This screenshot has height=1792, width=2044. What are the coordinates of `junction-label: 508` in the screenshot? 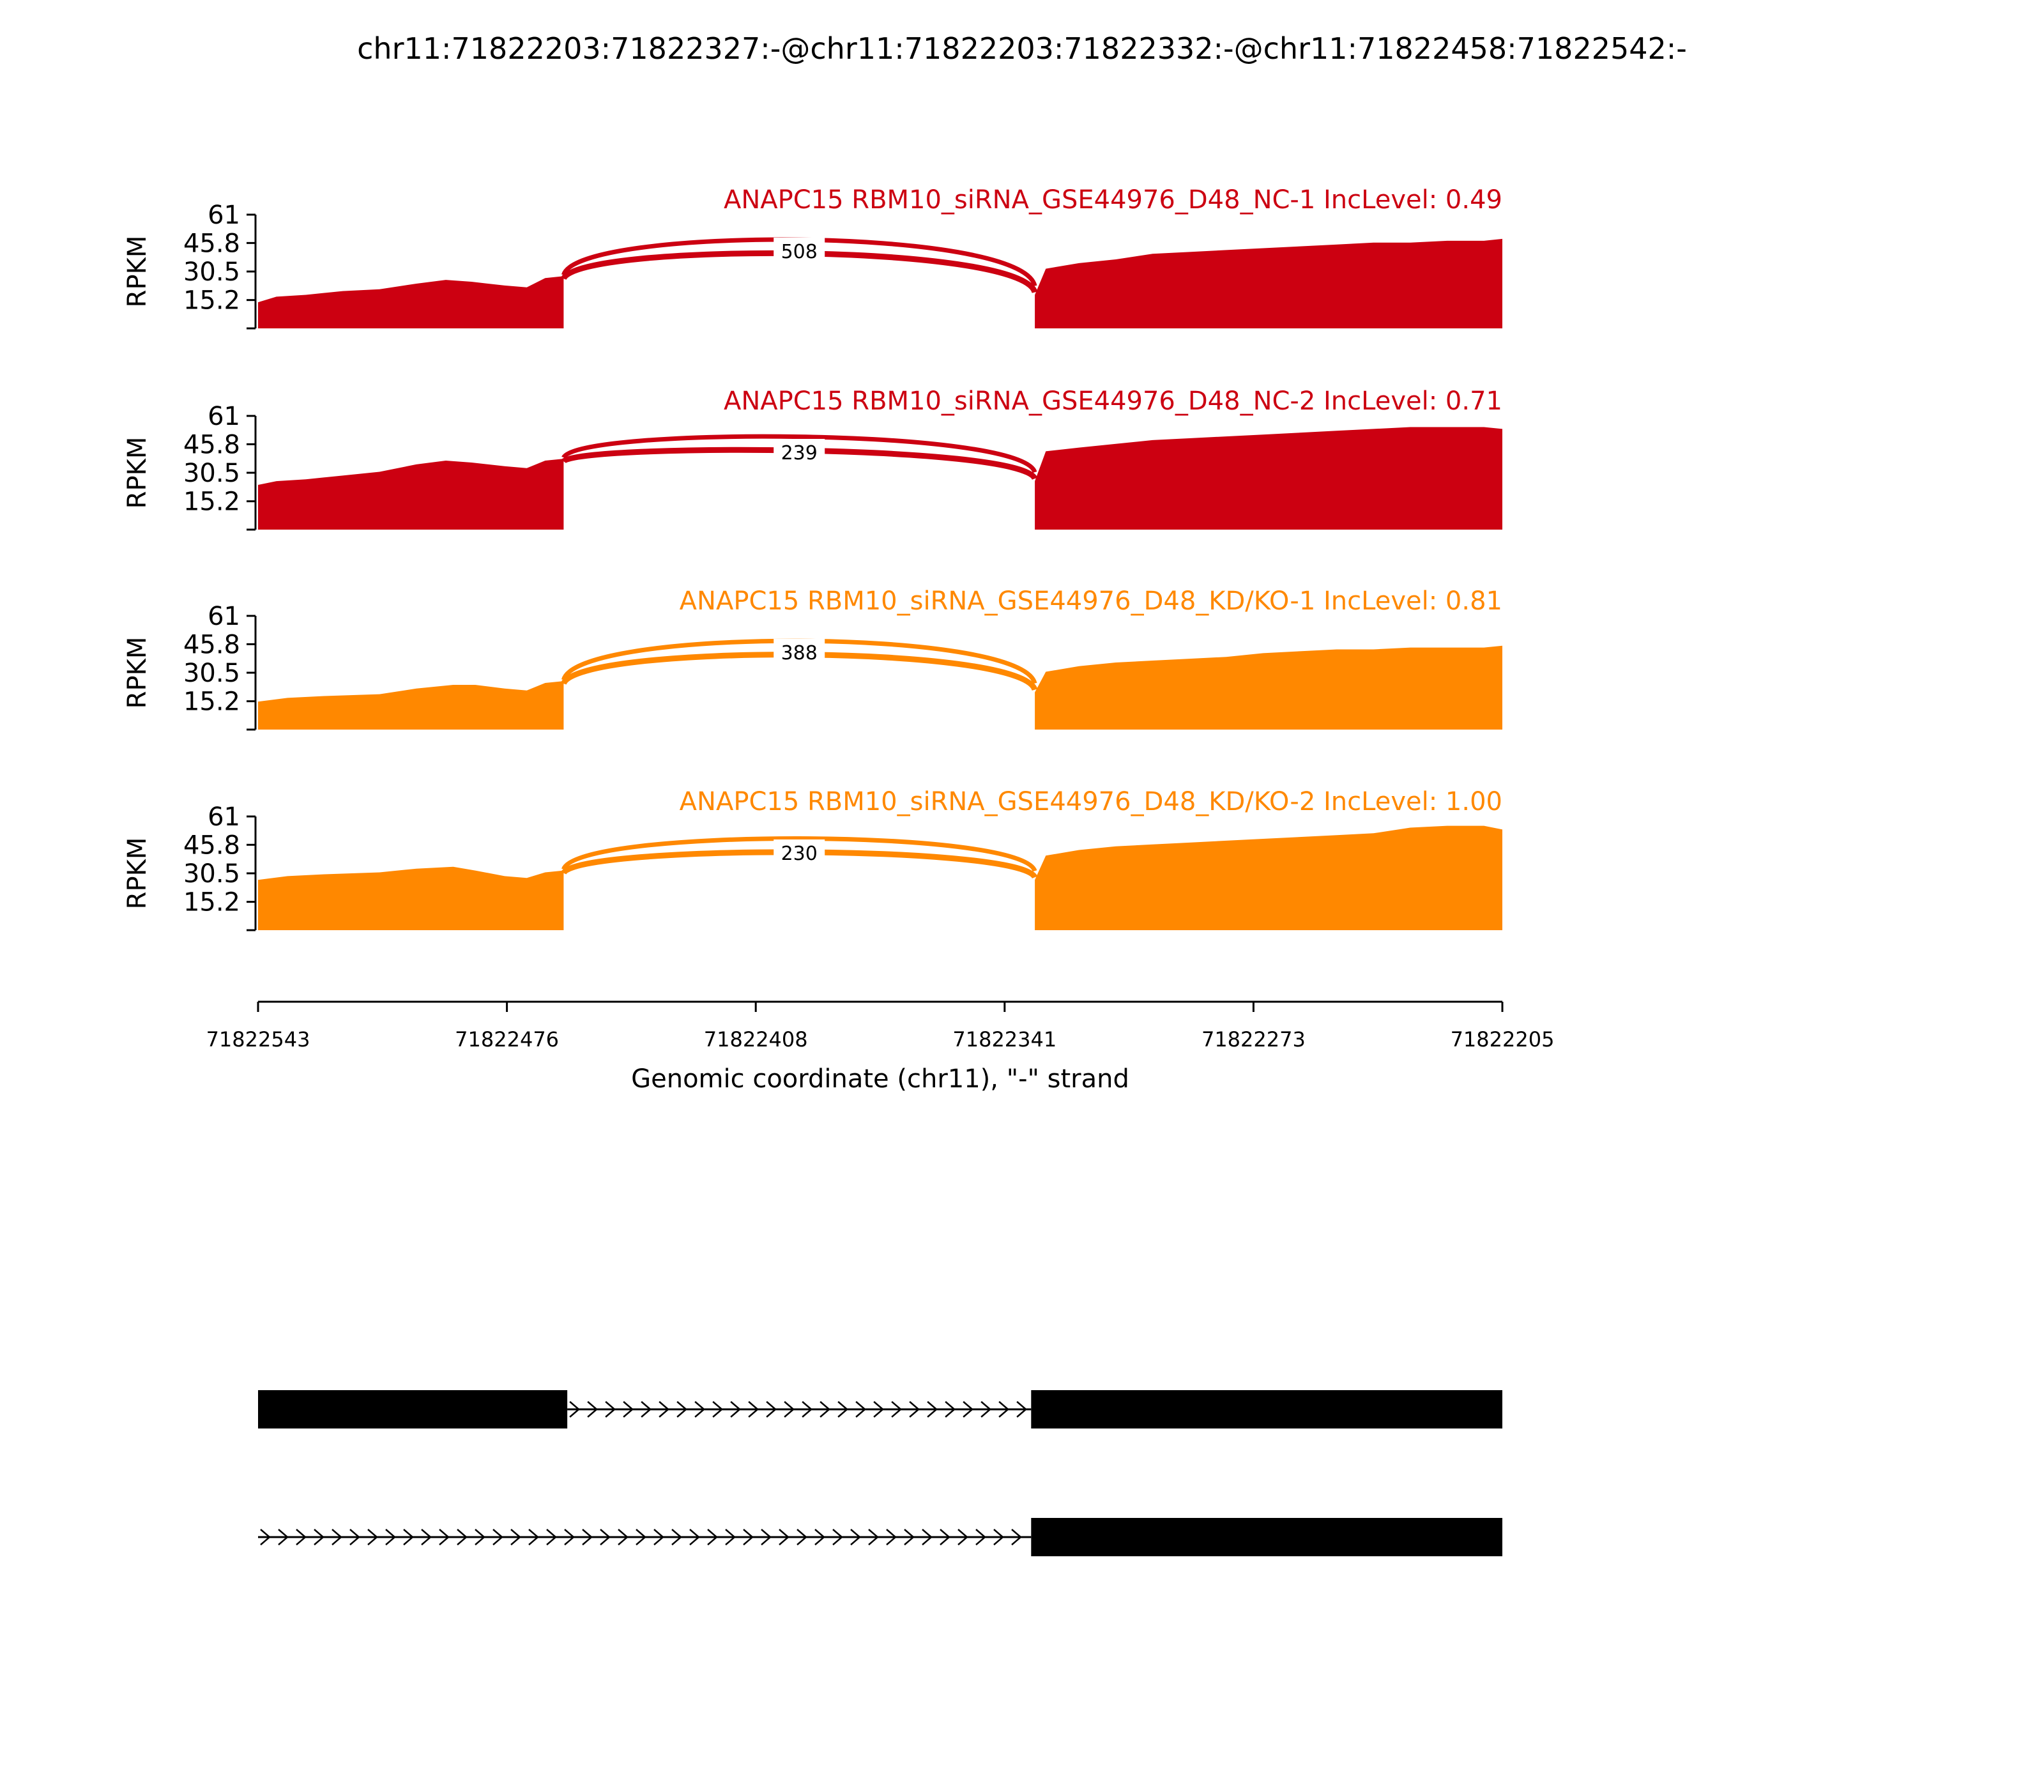 It's located at (799, 252).